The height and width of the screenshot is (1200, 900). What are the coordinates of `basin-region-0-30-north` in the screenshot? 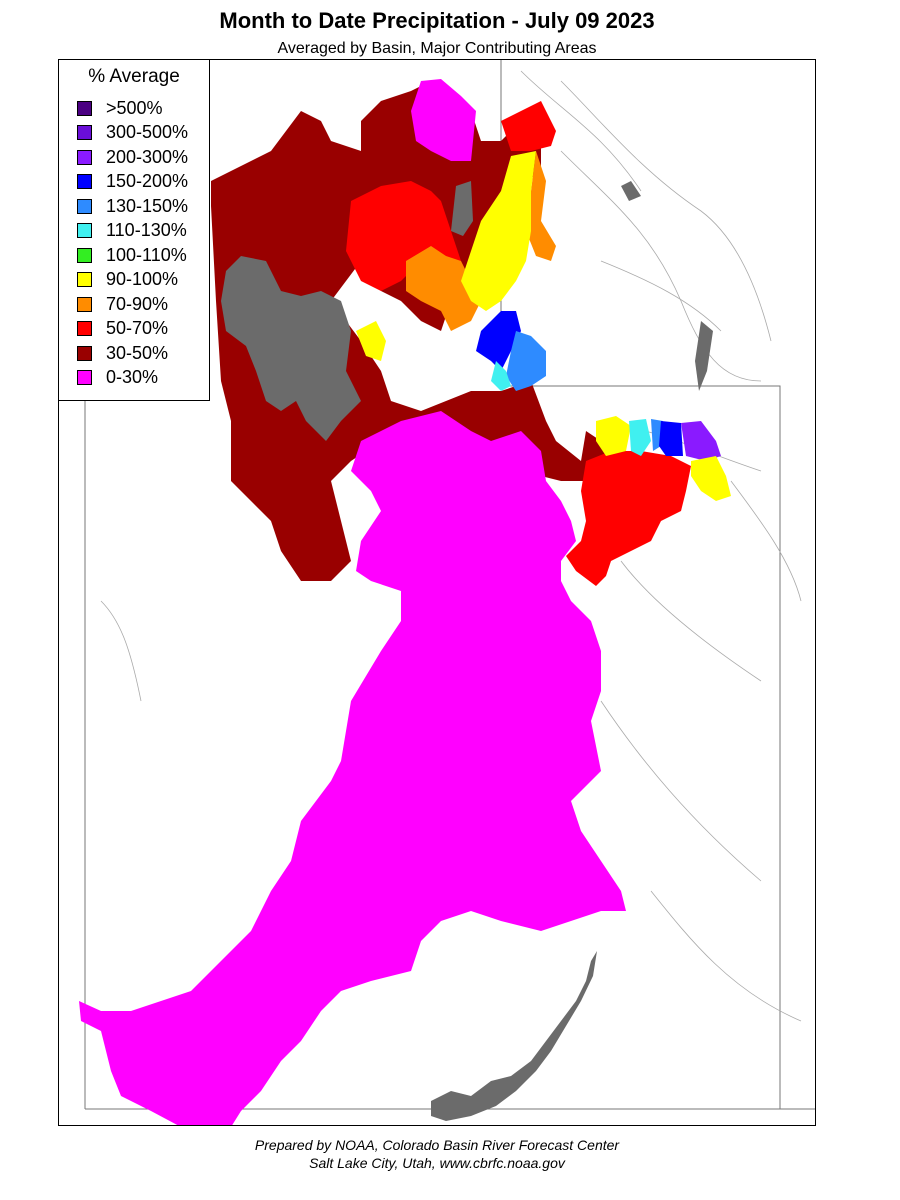 It's located at (443, 120).